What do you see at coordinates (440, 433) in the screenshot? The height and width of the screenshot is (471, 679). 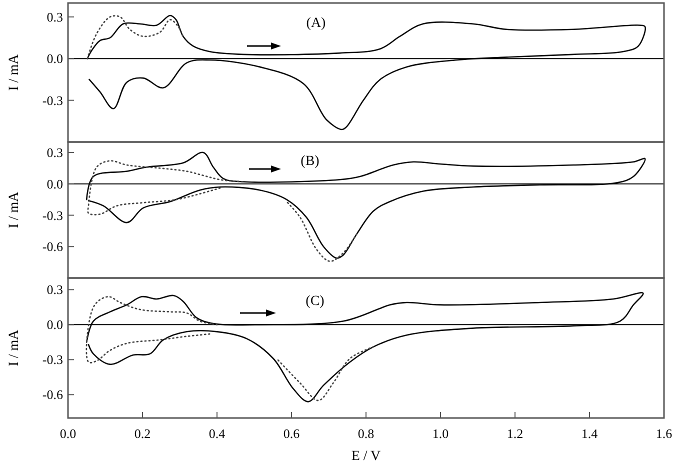 I see `x-tick-label: 1.0` at bounding box center [440, 433].